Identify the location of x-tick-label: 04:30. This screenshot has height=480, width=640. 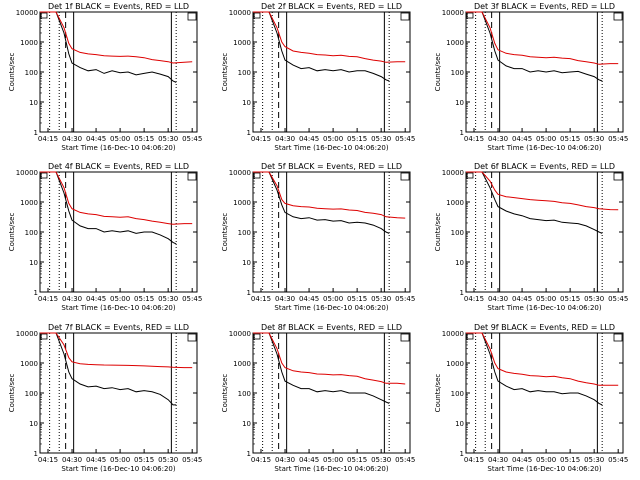
(72, 139).